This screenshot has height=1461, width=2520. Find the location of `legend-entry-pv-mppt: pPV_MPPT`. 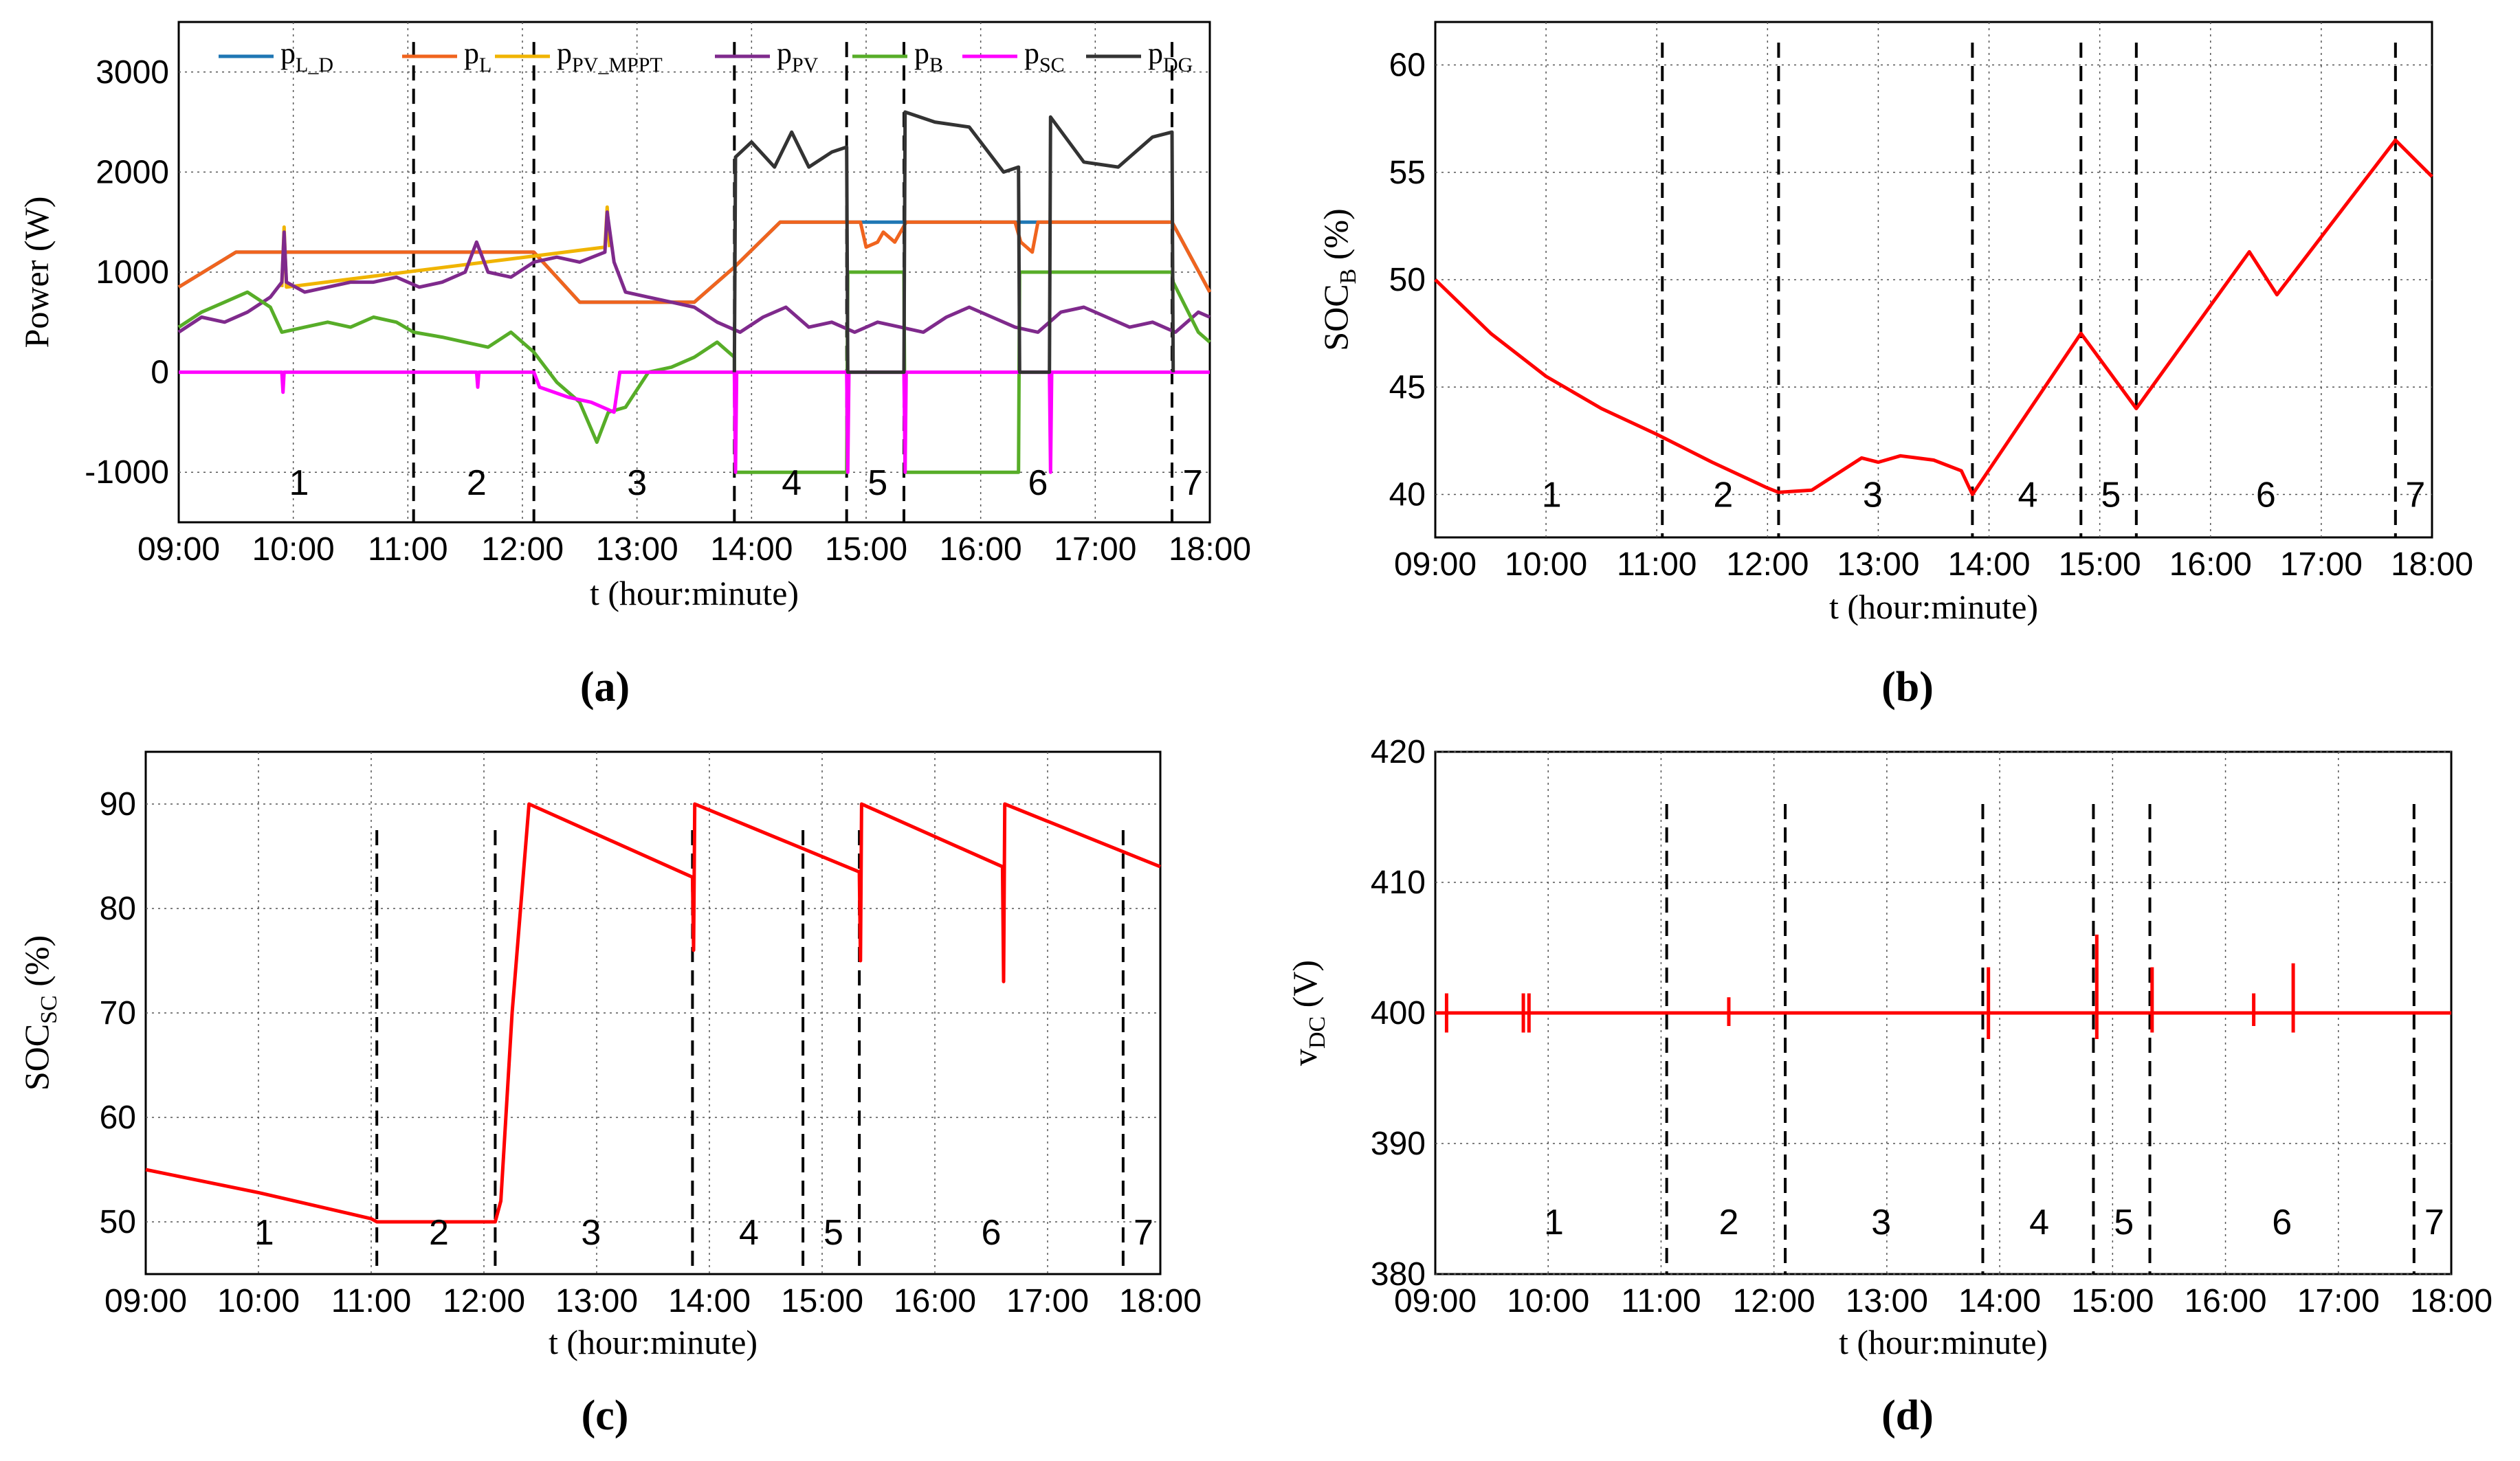

legend-entry-pv-mppt: pPV_MPPT is located at coordinates (610, 56).